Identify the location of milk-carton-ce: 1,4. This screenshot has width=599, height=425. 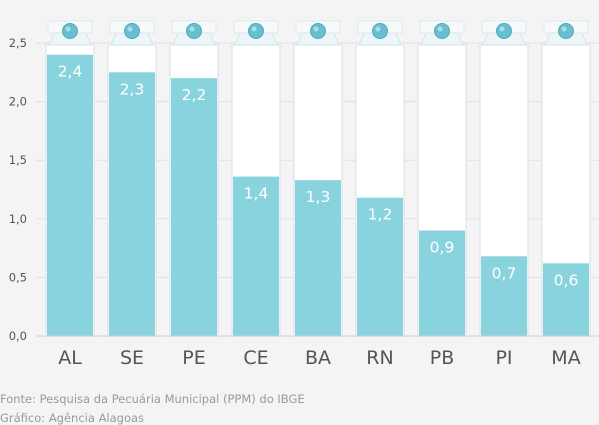
(256, 178).